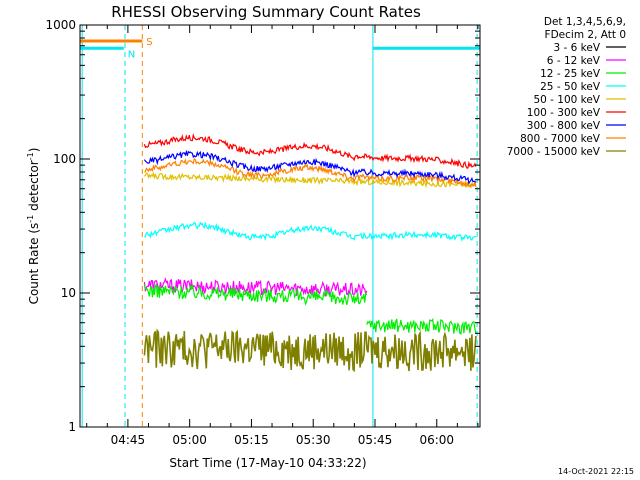 The height and width of the screenshot is (480, 640). What do you see at coordinates (64, 159) in the screenshot?
I see `y-tick-label-2: 100` at bounding box center [64, 159].